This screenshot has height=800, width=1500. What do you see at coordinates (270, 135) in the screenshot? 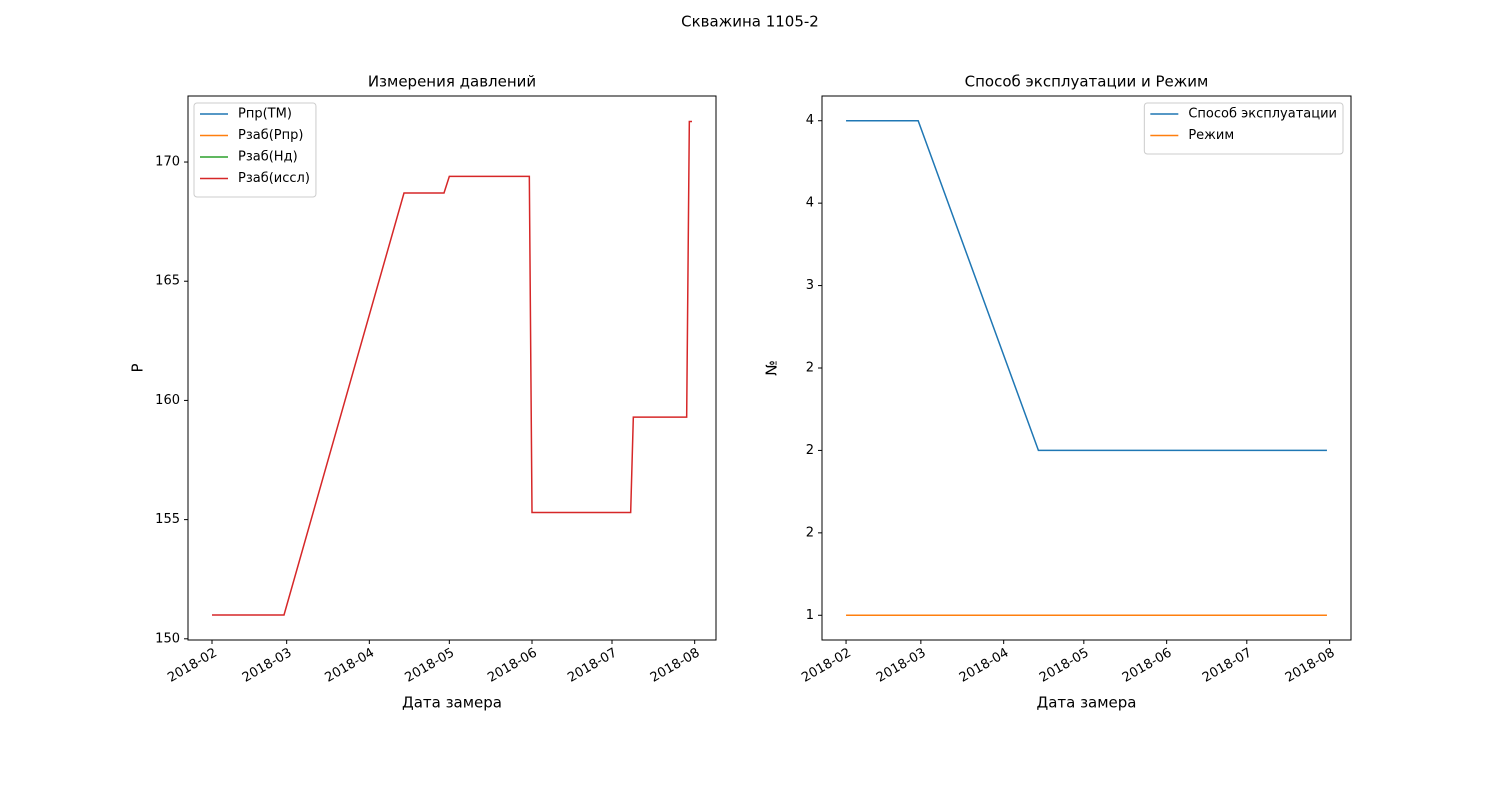
I see `legend-label: Pзаб(Pпр)` at bounding box center [270, 135].